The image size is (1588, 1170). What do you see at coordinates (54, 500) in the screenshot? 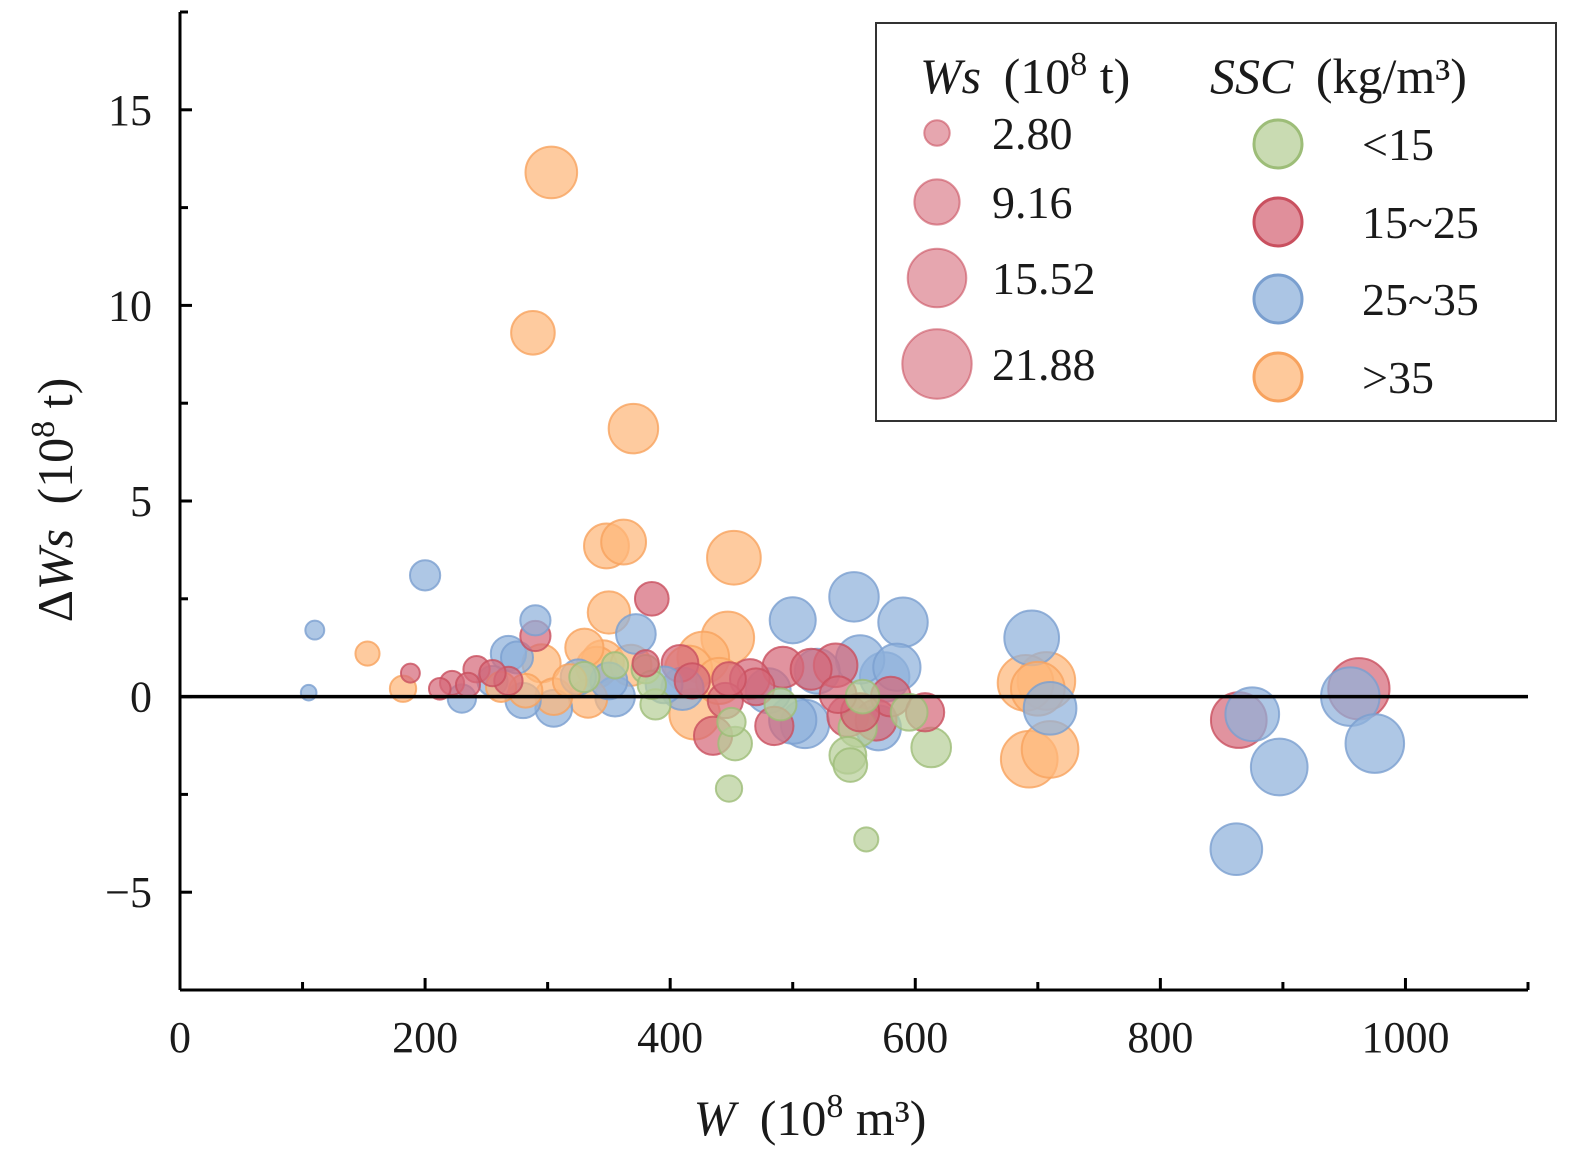
I see `y-axis-title: ΔWs (108 t)` at bounding box center [54, 500].